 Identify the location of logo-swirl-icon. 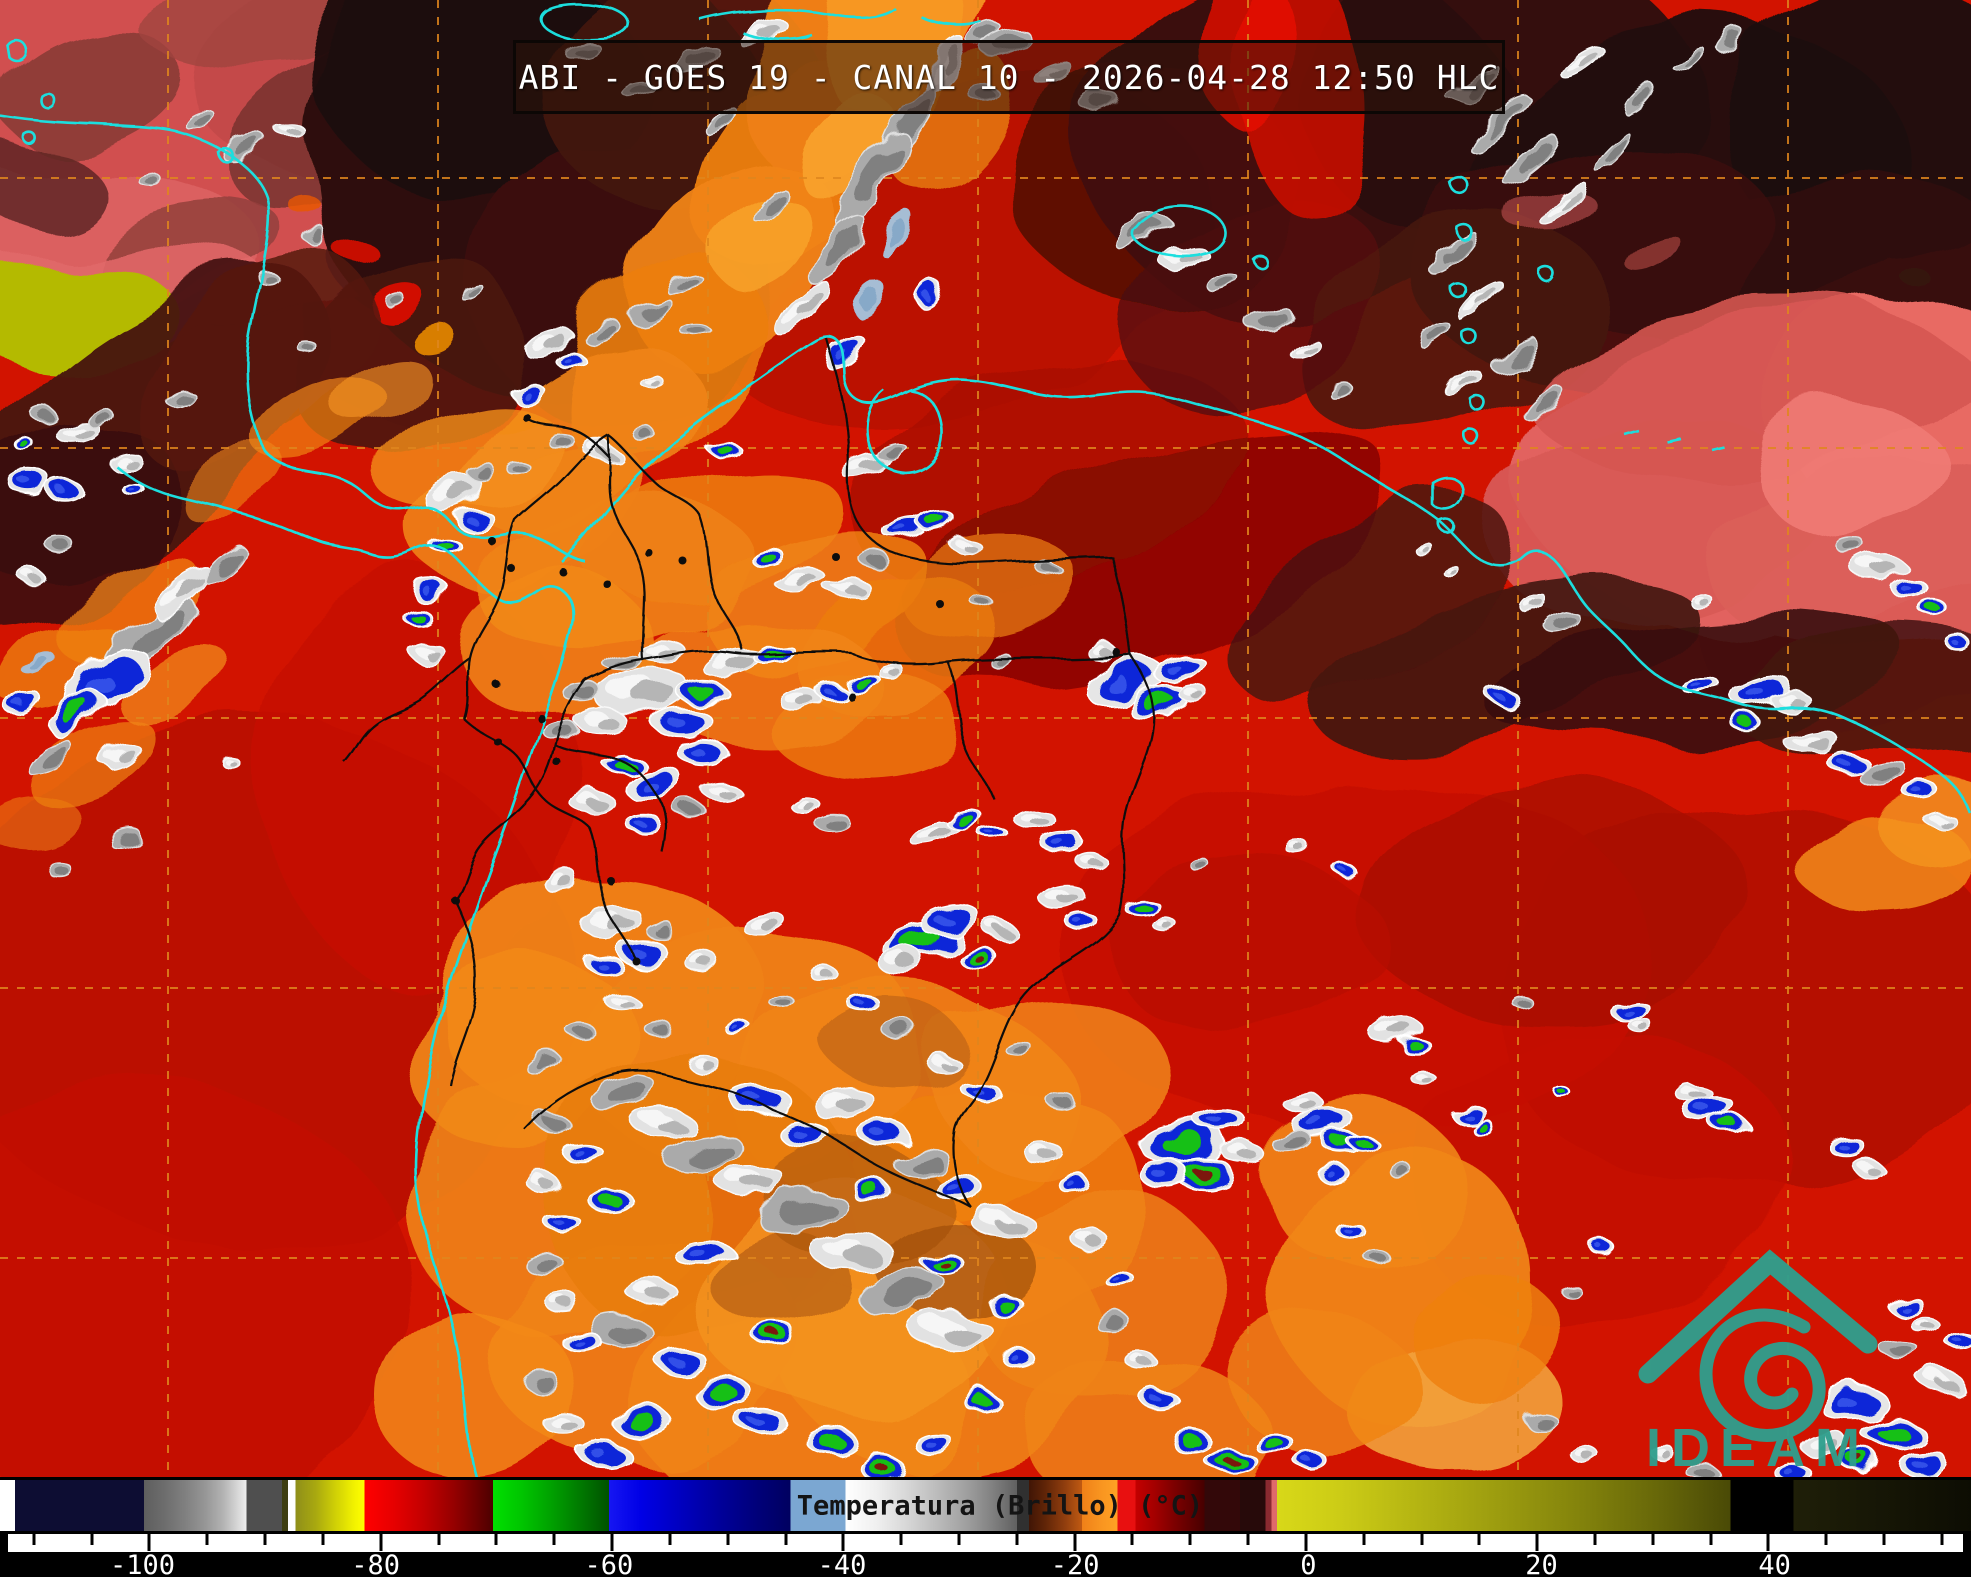
(1762, 1375).